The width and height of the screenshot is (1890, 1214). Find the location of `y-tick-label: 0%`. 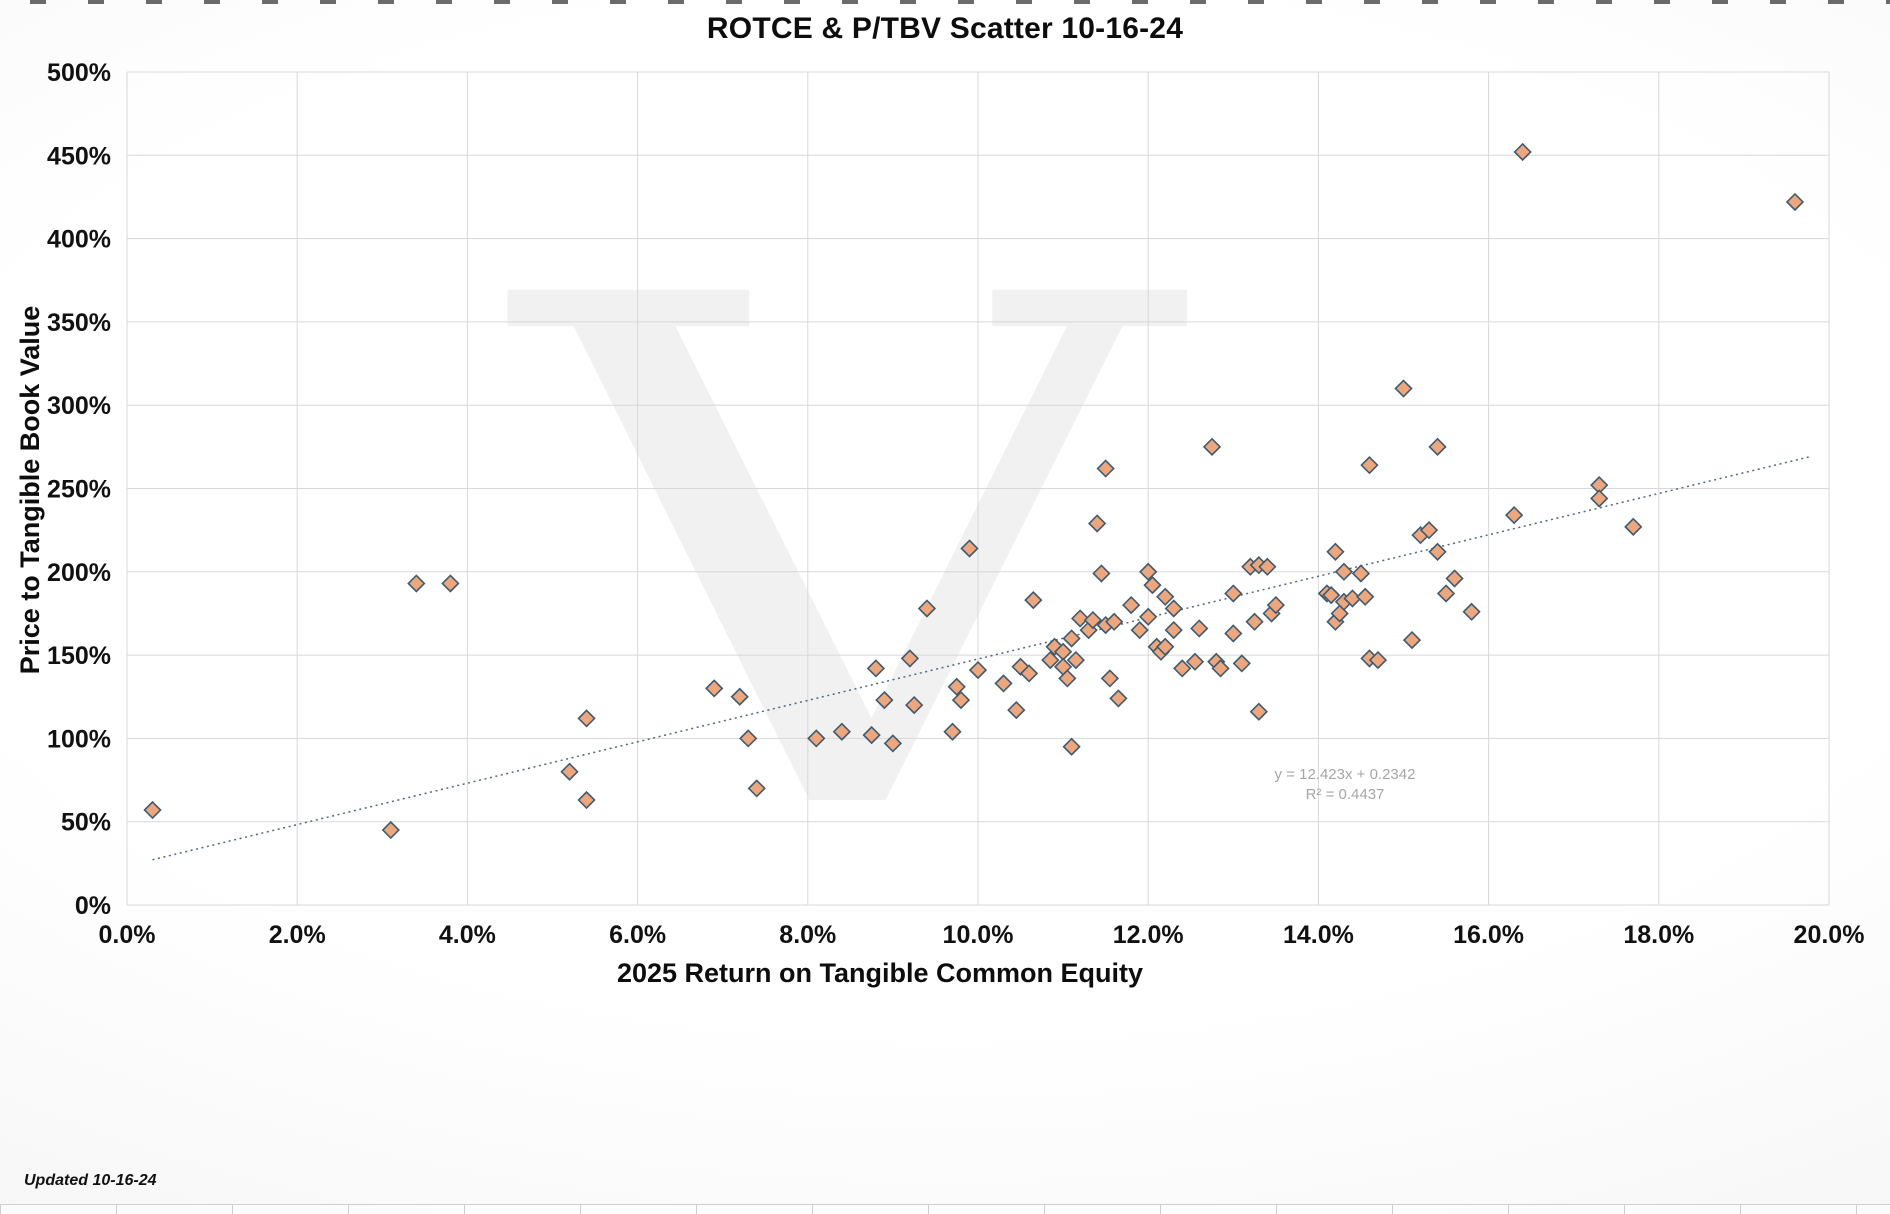

y-tick-label: 0% is located at coordinates (93, 906).